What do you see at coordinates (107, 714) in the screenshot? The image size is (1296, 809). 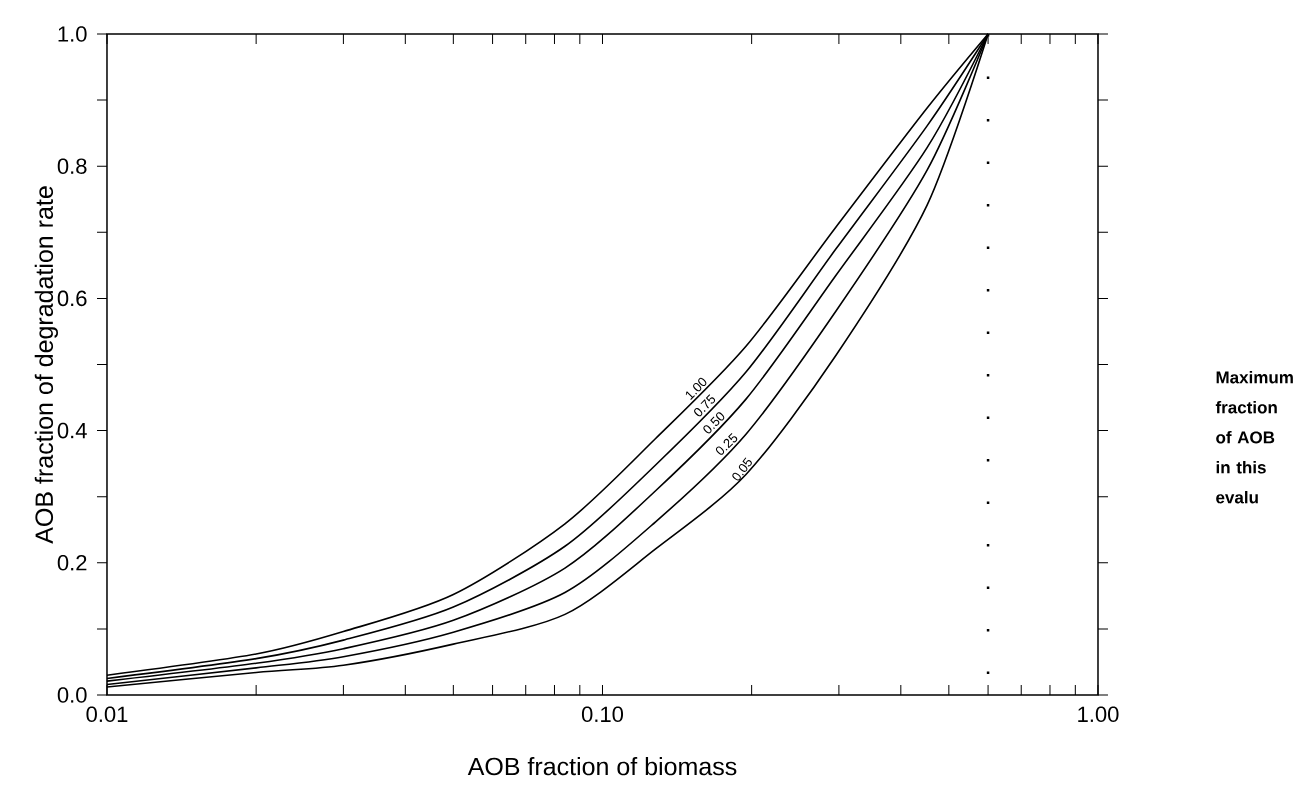 I see `x-tick-label: 0.01` at bounding box center [107, 714].